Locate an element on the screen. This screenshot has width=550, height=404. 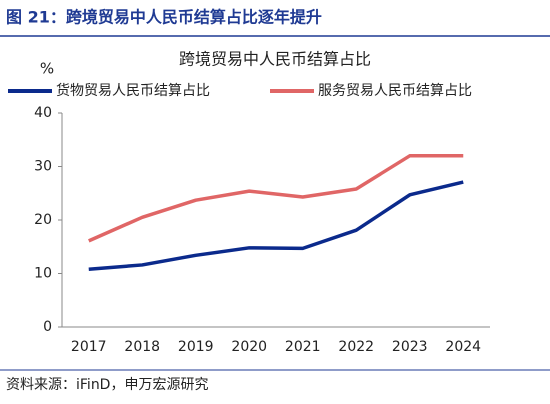
legend-label: 货物贸易人民币结算占比 is located at coordinates (133, 90).